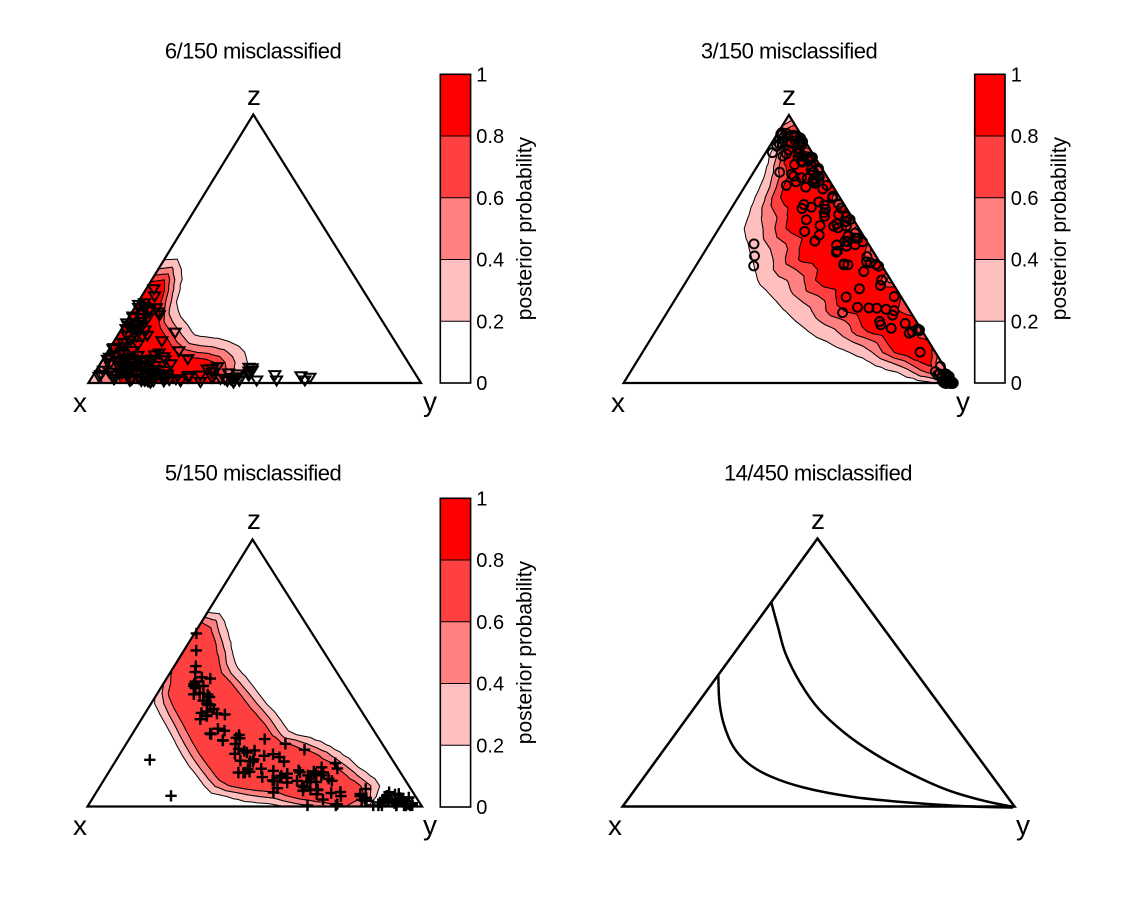  I want to click on svg-text: 6/150 misclassified, so click(253, 50).